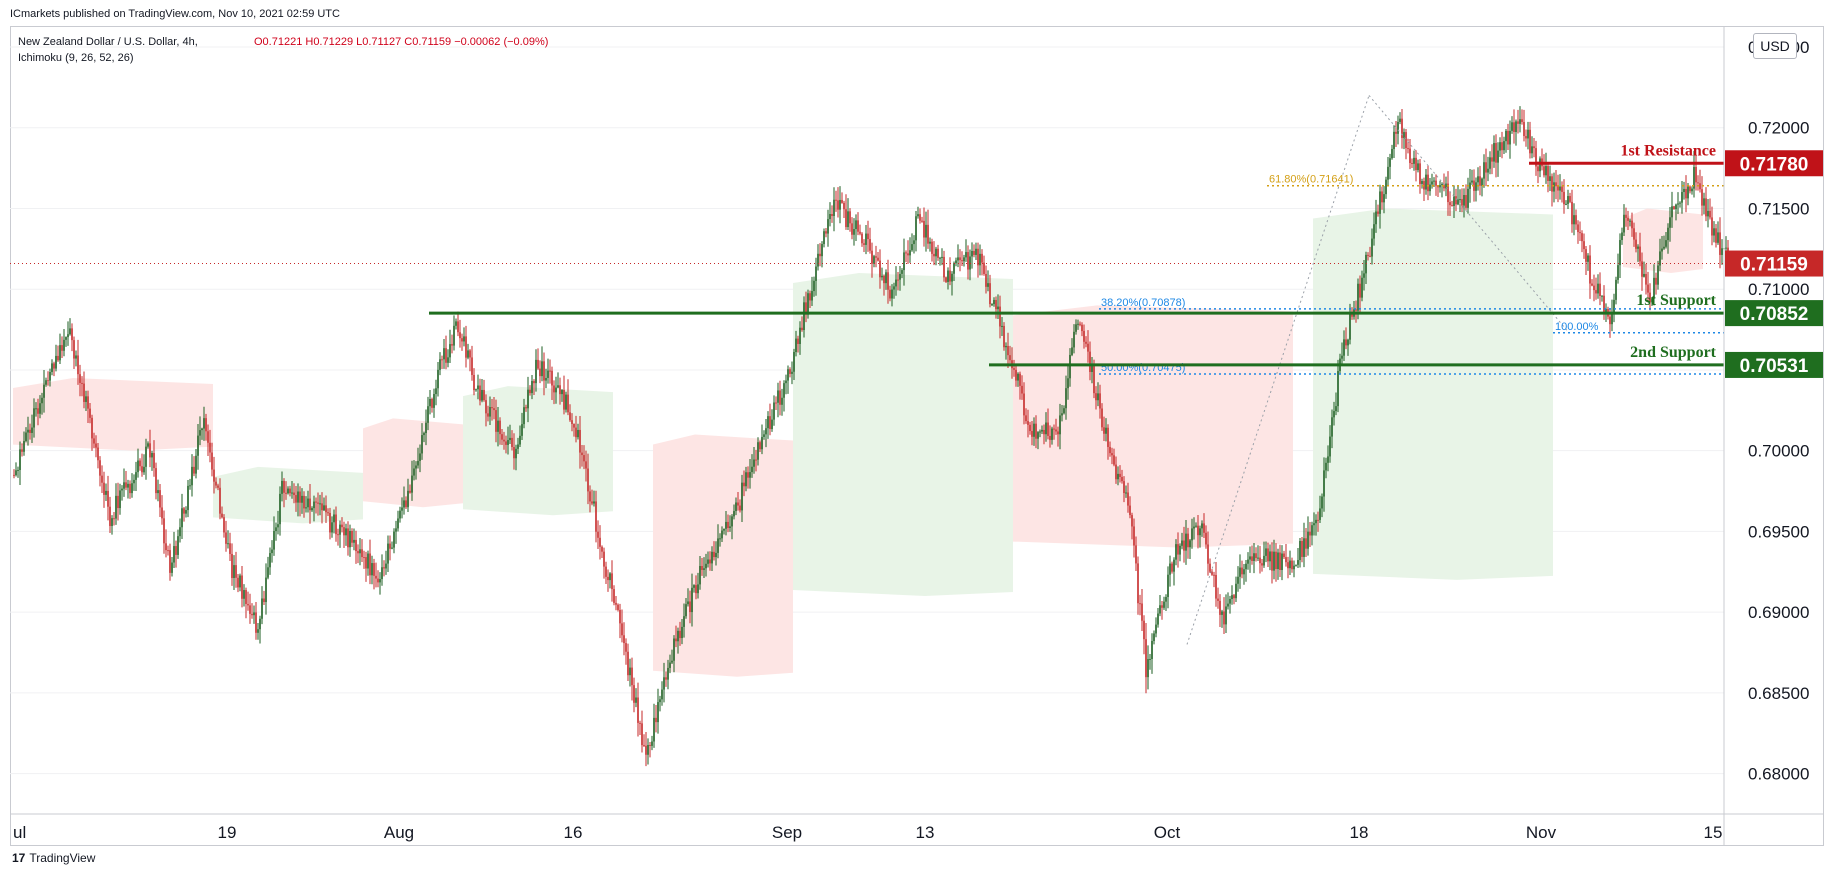 This screenshot has height=878, width=1834. What do you see at coordinates (867, 832) in the screenshot?
I see `time-axis: ul 19 Aug 16 Sep 13 Oct 18 Nov 15` at bounding box center [867, 832].